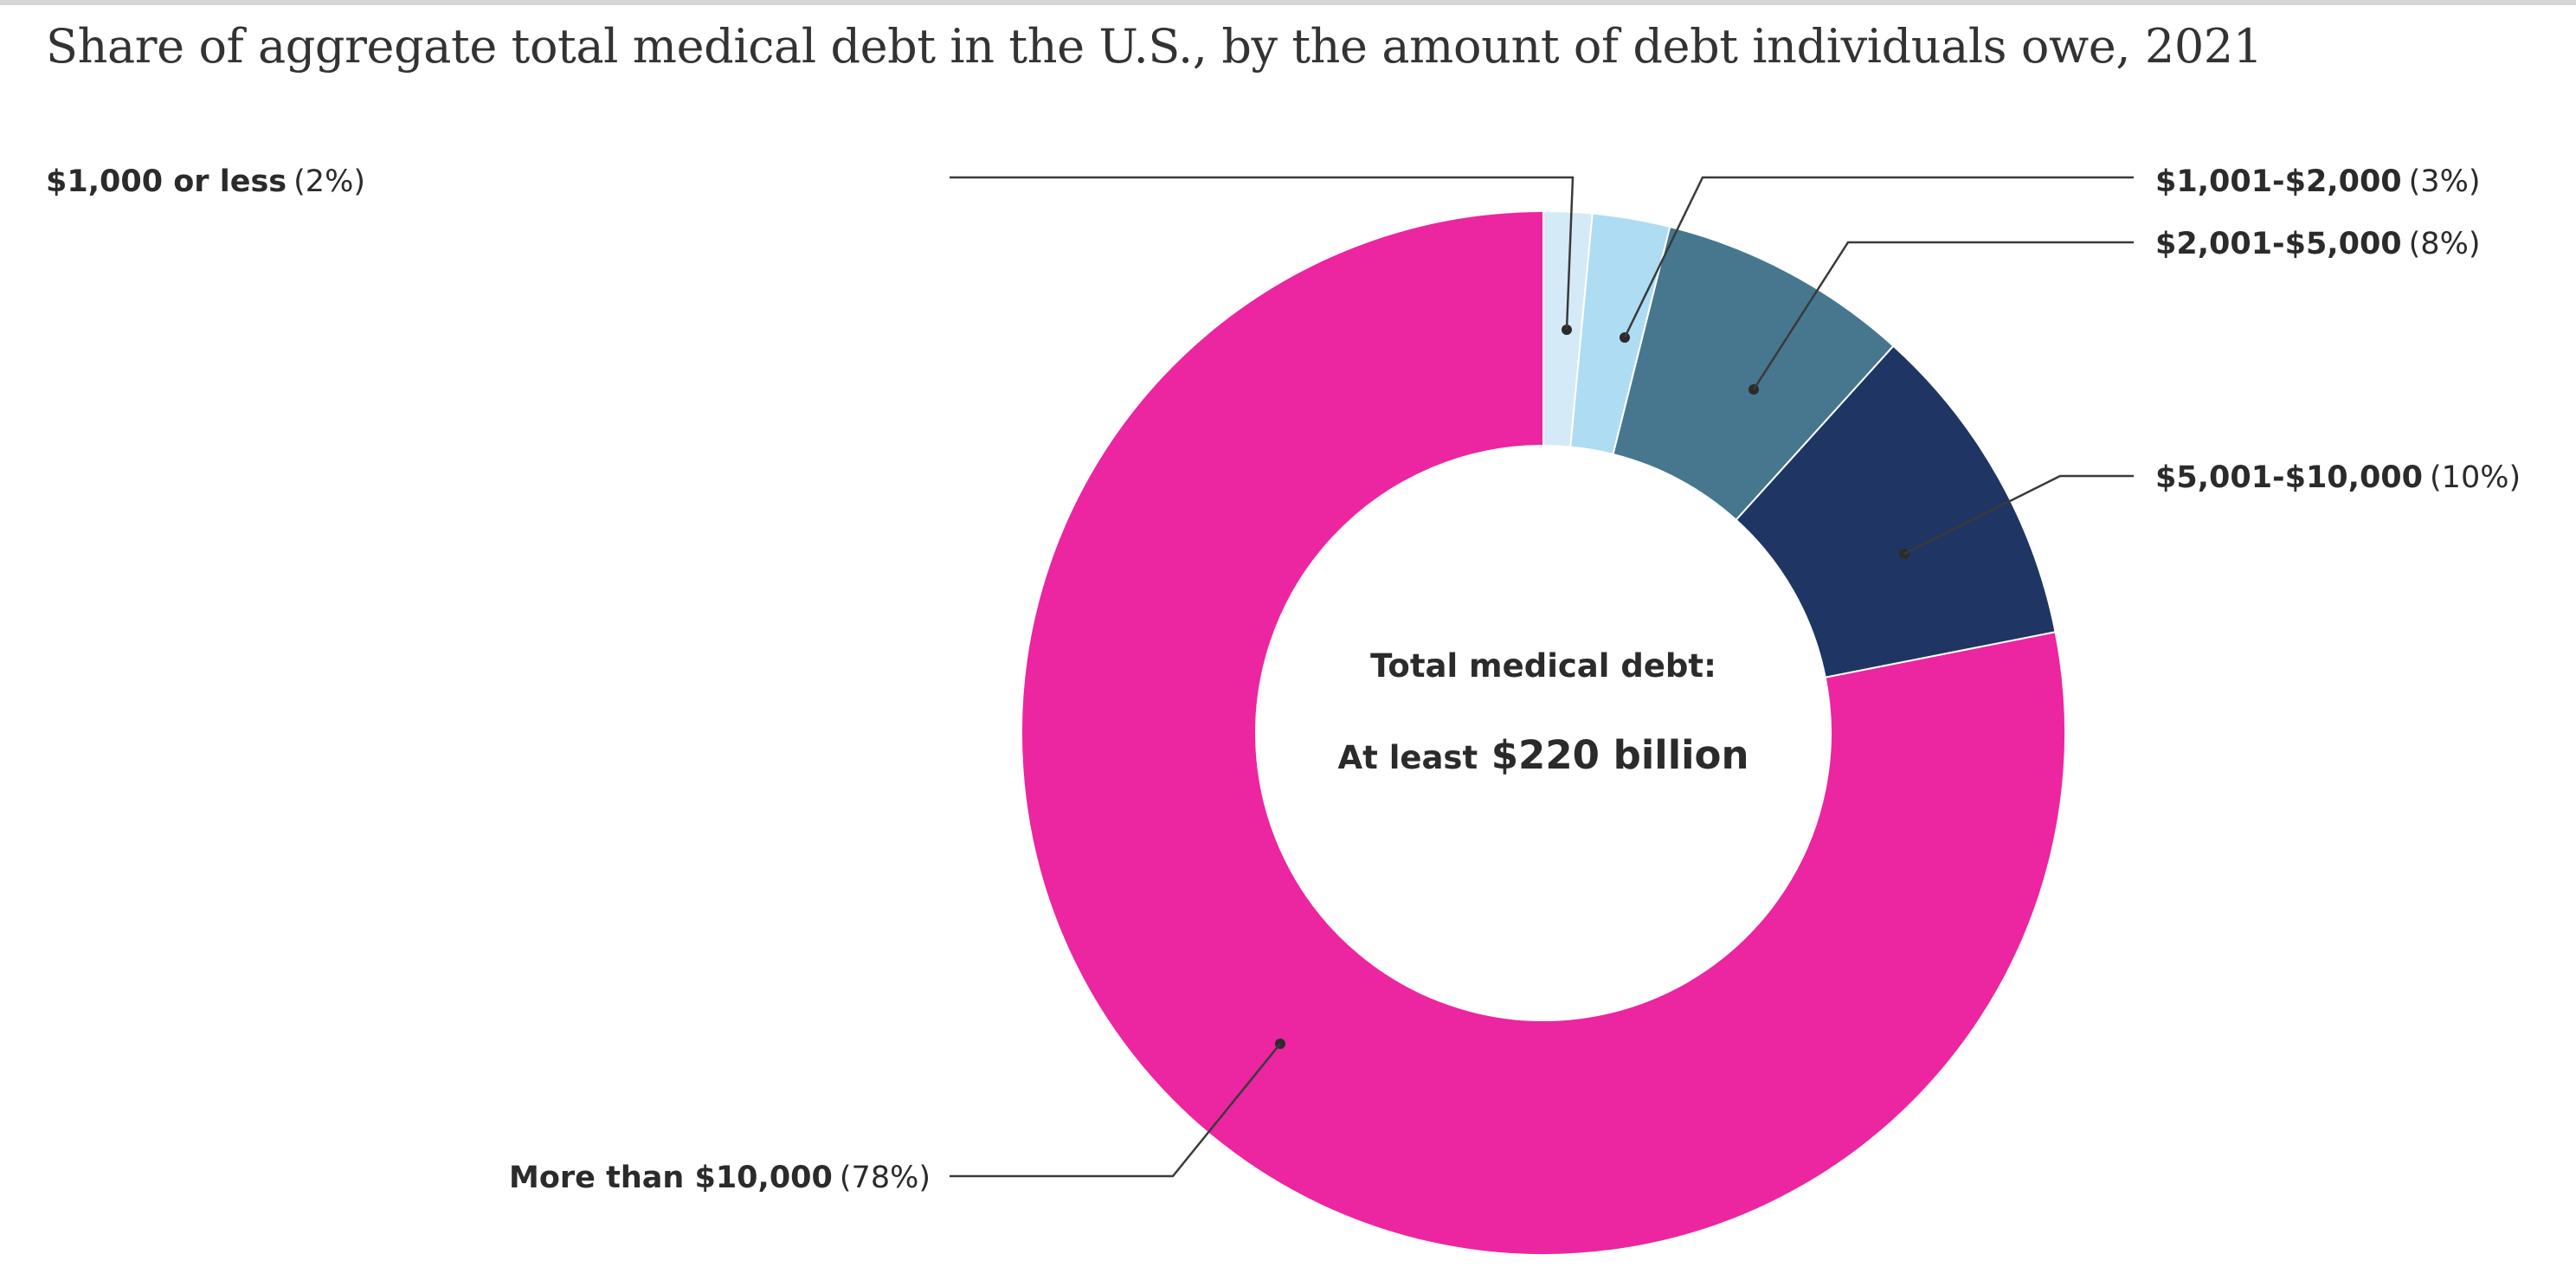 Image resolution: width=2576 pixels, height=1280 pixels. Describe the element at coordinates (166, 181) in the screenshot. I see `slice-label-name: $1,000 or less` at that location.